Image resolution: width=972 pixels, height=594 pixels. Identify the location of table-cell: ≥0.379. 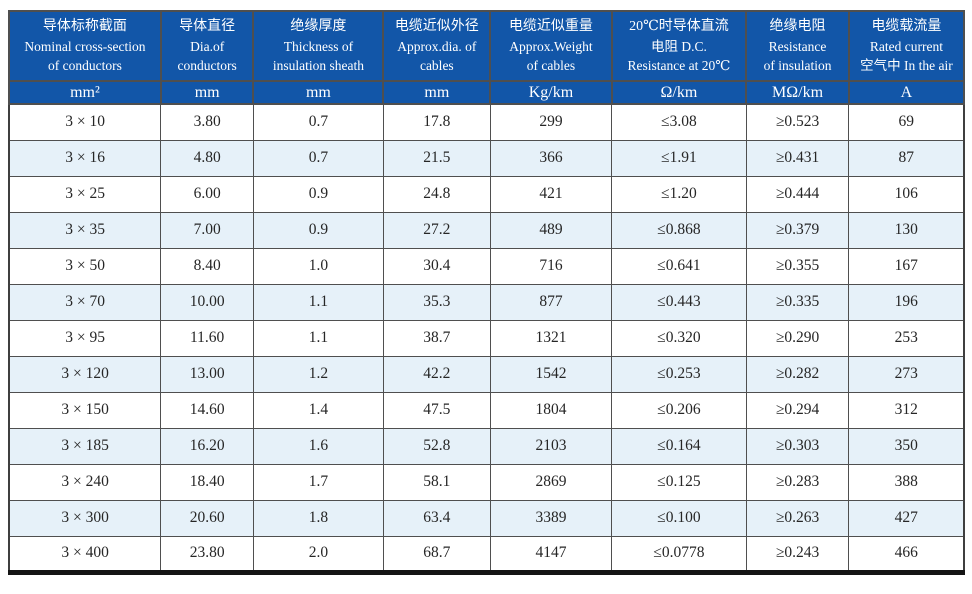
(797, 230).